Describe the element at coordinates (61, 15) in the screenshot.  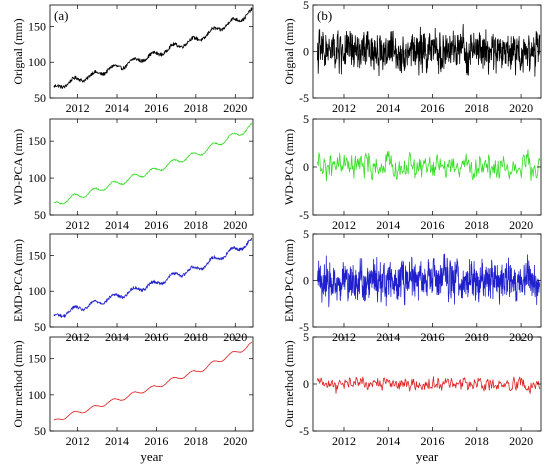
I see `panel-tag: (a)` at that location.